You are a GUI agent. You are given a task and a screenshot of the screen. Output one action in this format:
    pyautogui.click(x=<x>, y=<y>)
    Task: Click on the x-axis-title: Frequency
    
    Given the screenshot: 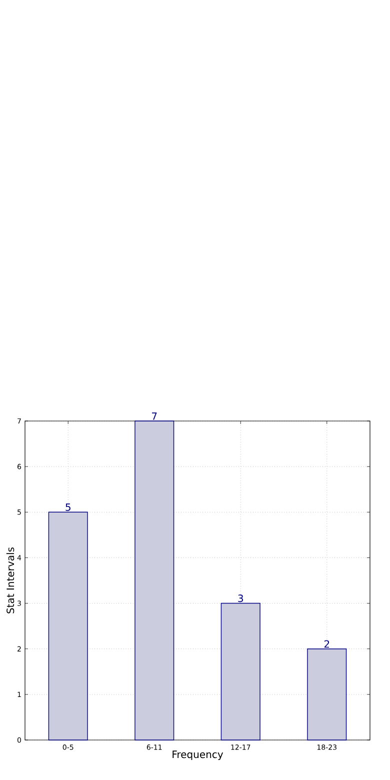 What is the action you would take?
    pyautogui.click(x=198, y=755)
    